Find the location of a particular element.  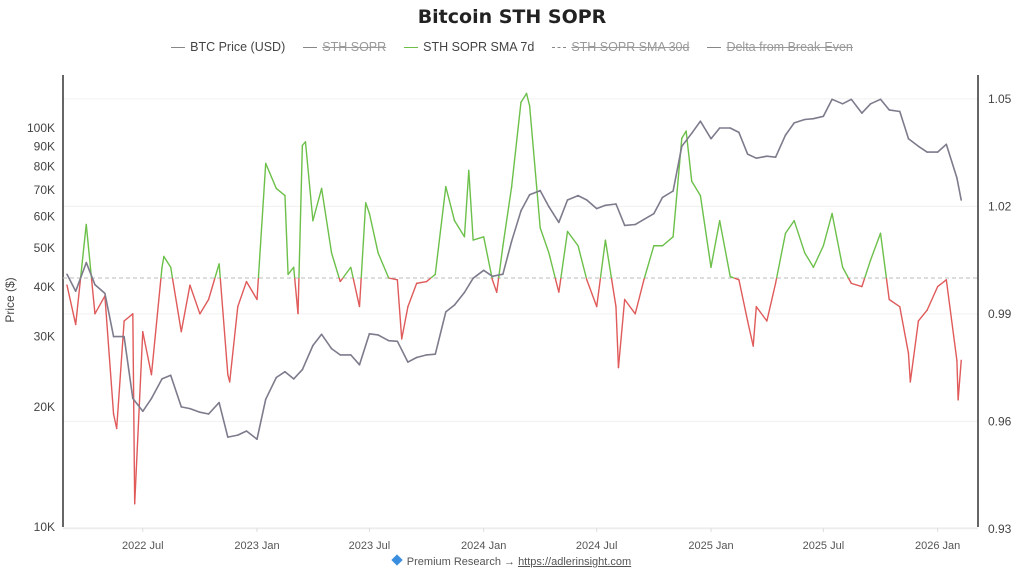

legend-item-btc-price: BTC Price (USD) is located at coordinates (228, 47).